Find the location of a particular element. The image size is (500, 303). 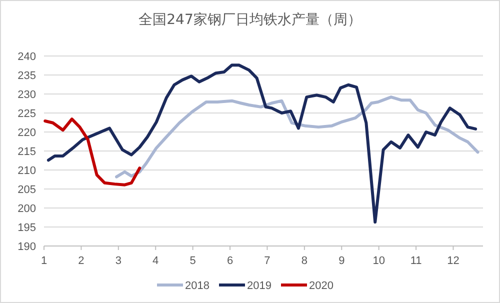

y-tick-label: 200 is located at coordinates (27, 209).